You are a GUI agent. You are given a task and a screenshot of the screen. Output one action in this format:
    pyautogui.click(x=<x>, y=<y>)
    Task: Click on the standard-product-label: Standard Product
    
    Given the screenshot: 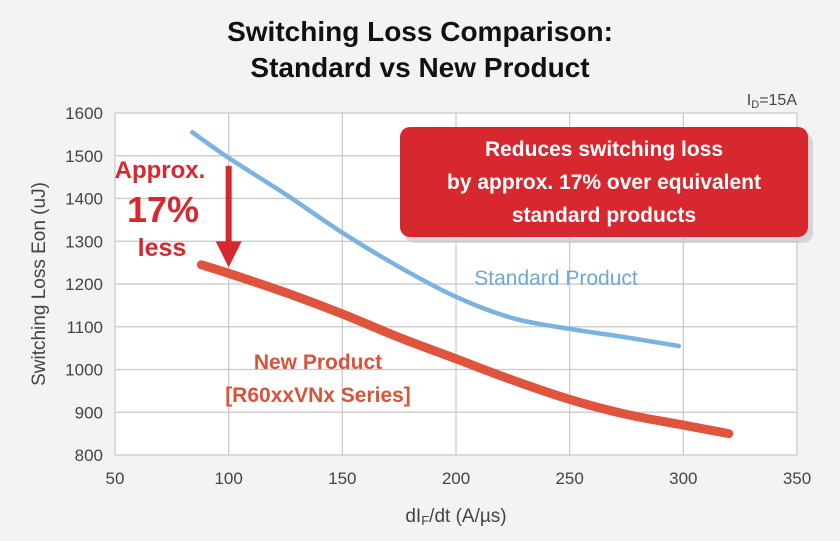 What is the action you would take?
    pyautogui.click(x=556, y=278)
    